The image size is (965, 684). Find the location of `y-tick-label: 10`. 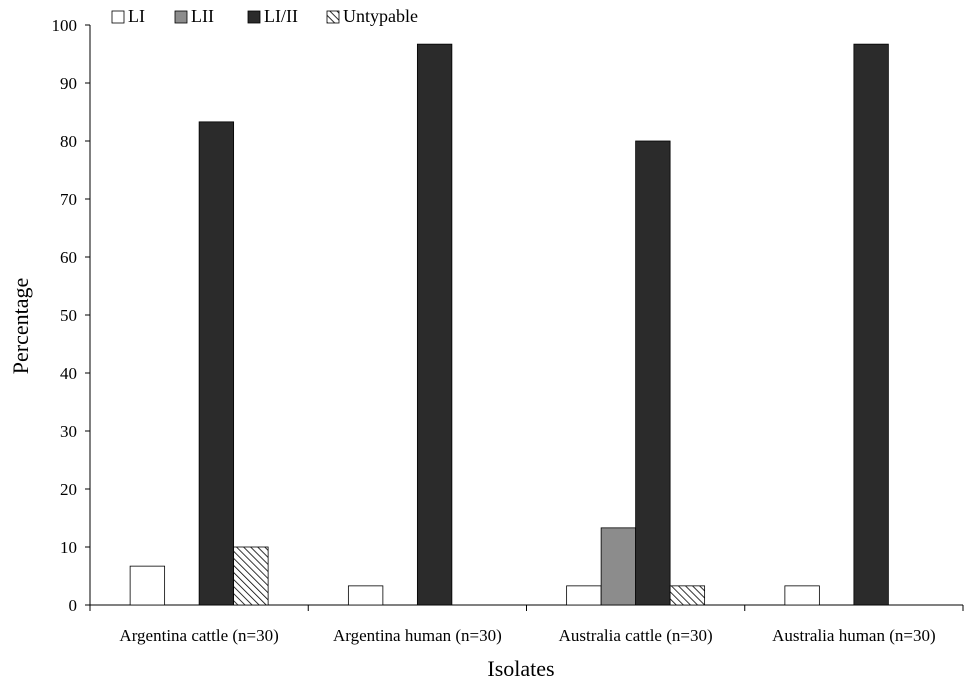

y-tick-label: 10 is located at coordinates (68, 547).